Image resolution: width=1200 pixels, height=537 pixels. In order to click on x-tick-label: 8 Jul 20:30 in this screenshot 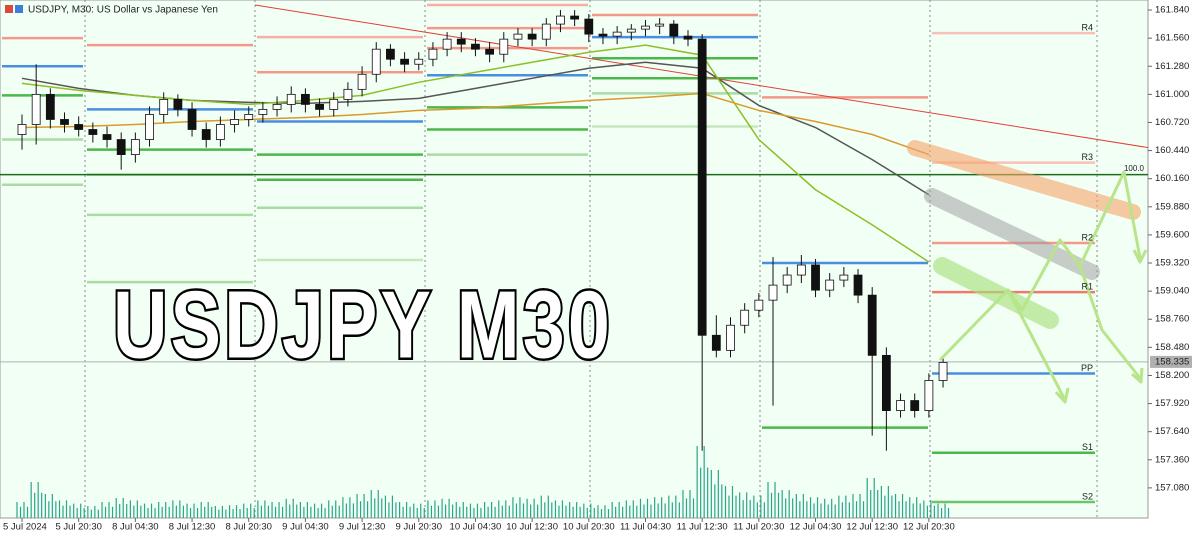, I will do `click(248, 527)`.